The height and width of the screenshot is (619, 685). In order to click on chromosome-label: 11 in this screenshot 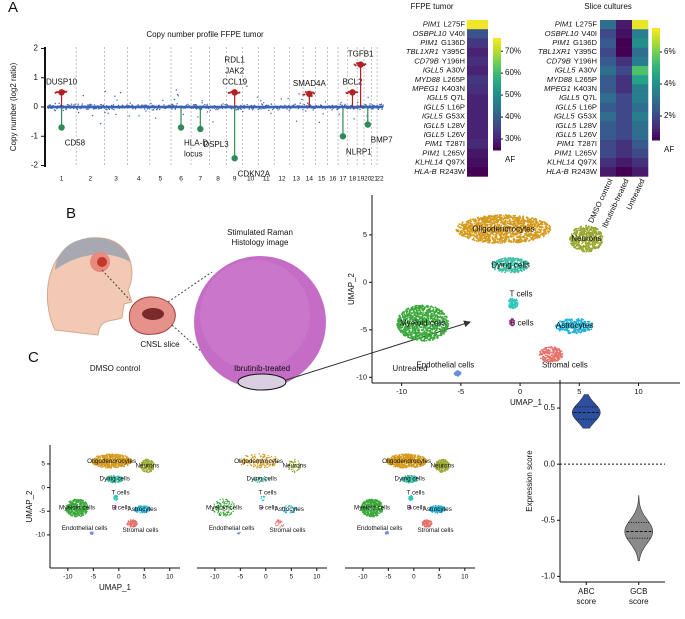, I will do `click(266, 179)`.